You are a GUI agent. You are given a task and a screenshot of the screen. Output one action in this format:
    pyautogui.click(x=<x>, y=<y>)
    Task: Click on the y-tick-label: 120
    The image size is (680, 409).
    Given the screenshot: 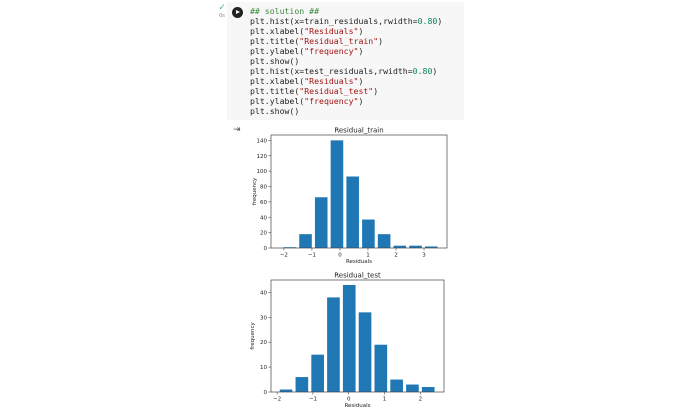 What is the action you would take?
    pyautogui.click(x=262, y=157)
    